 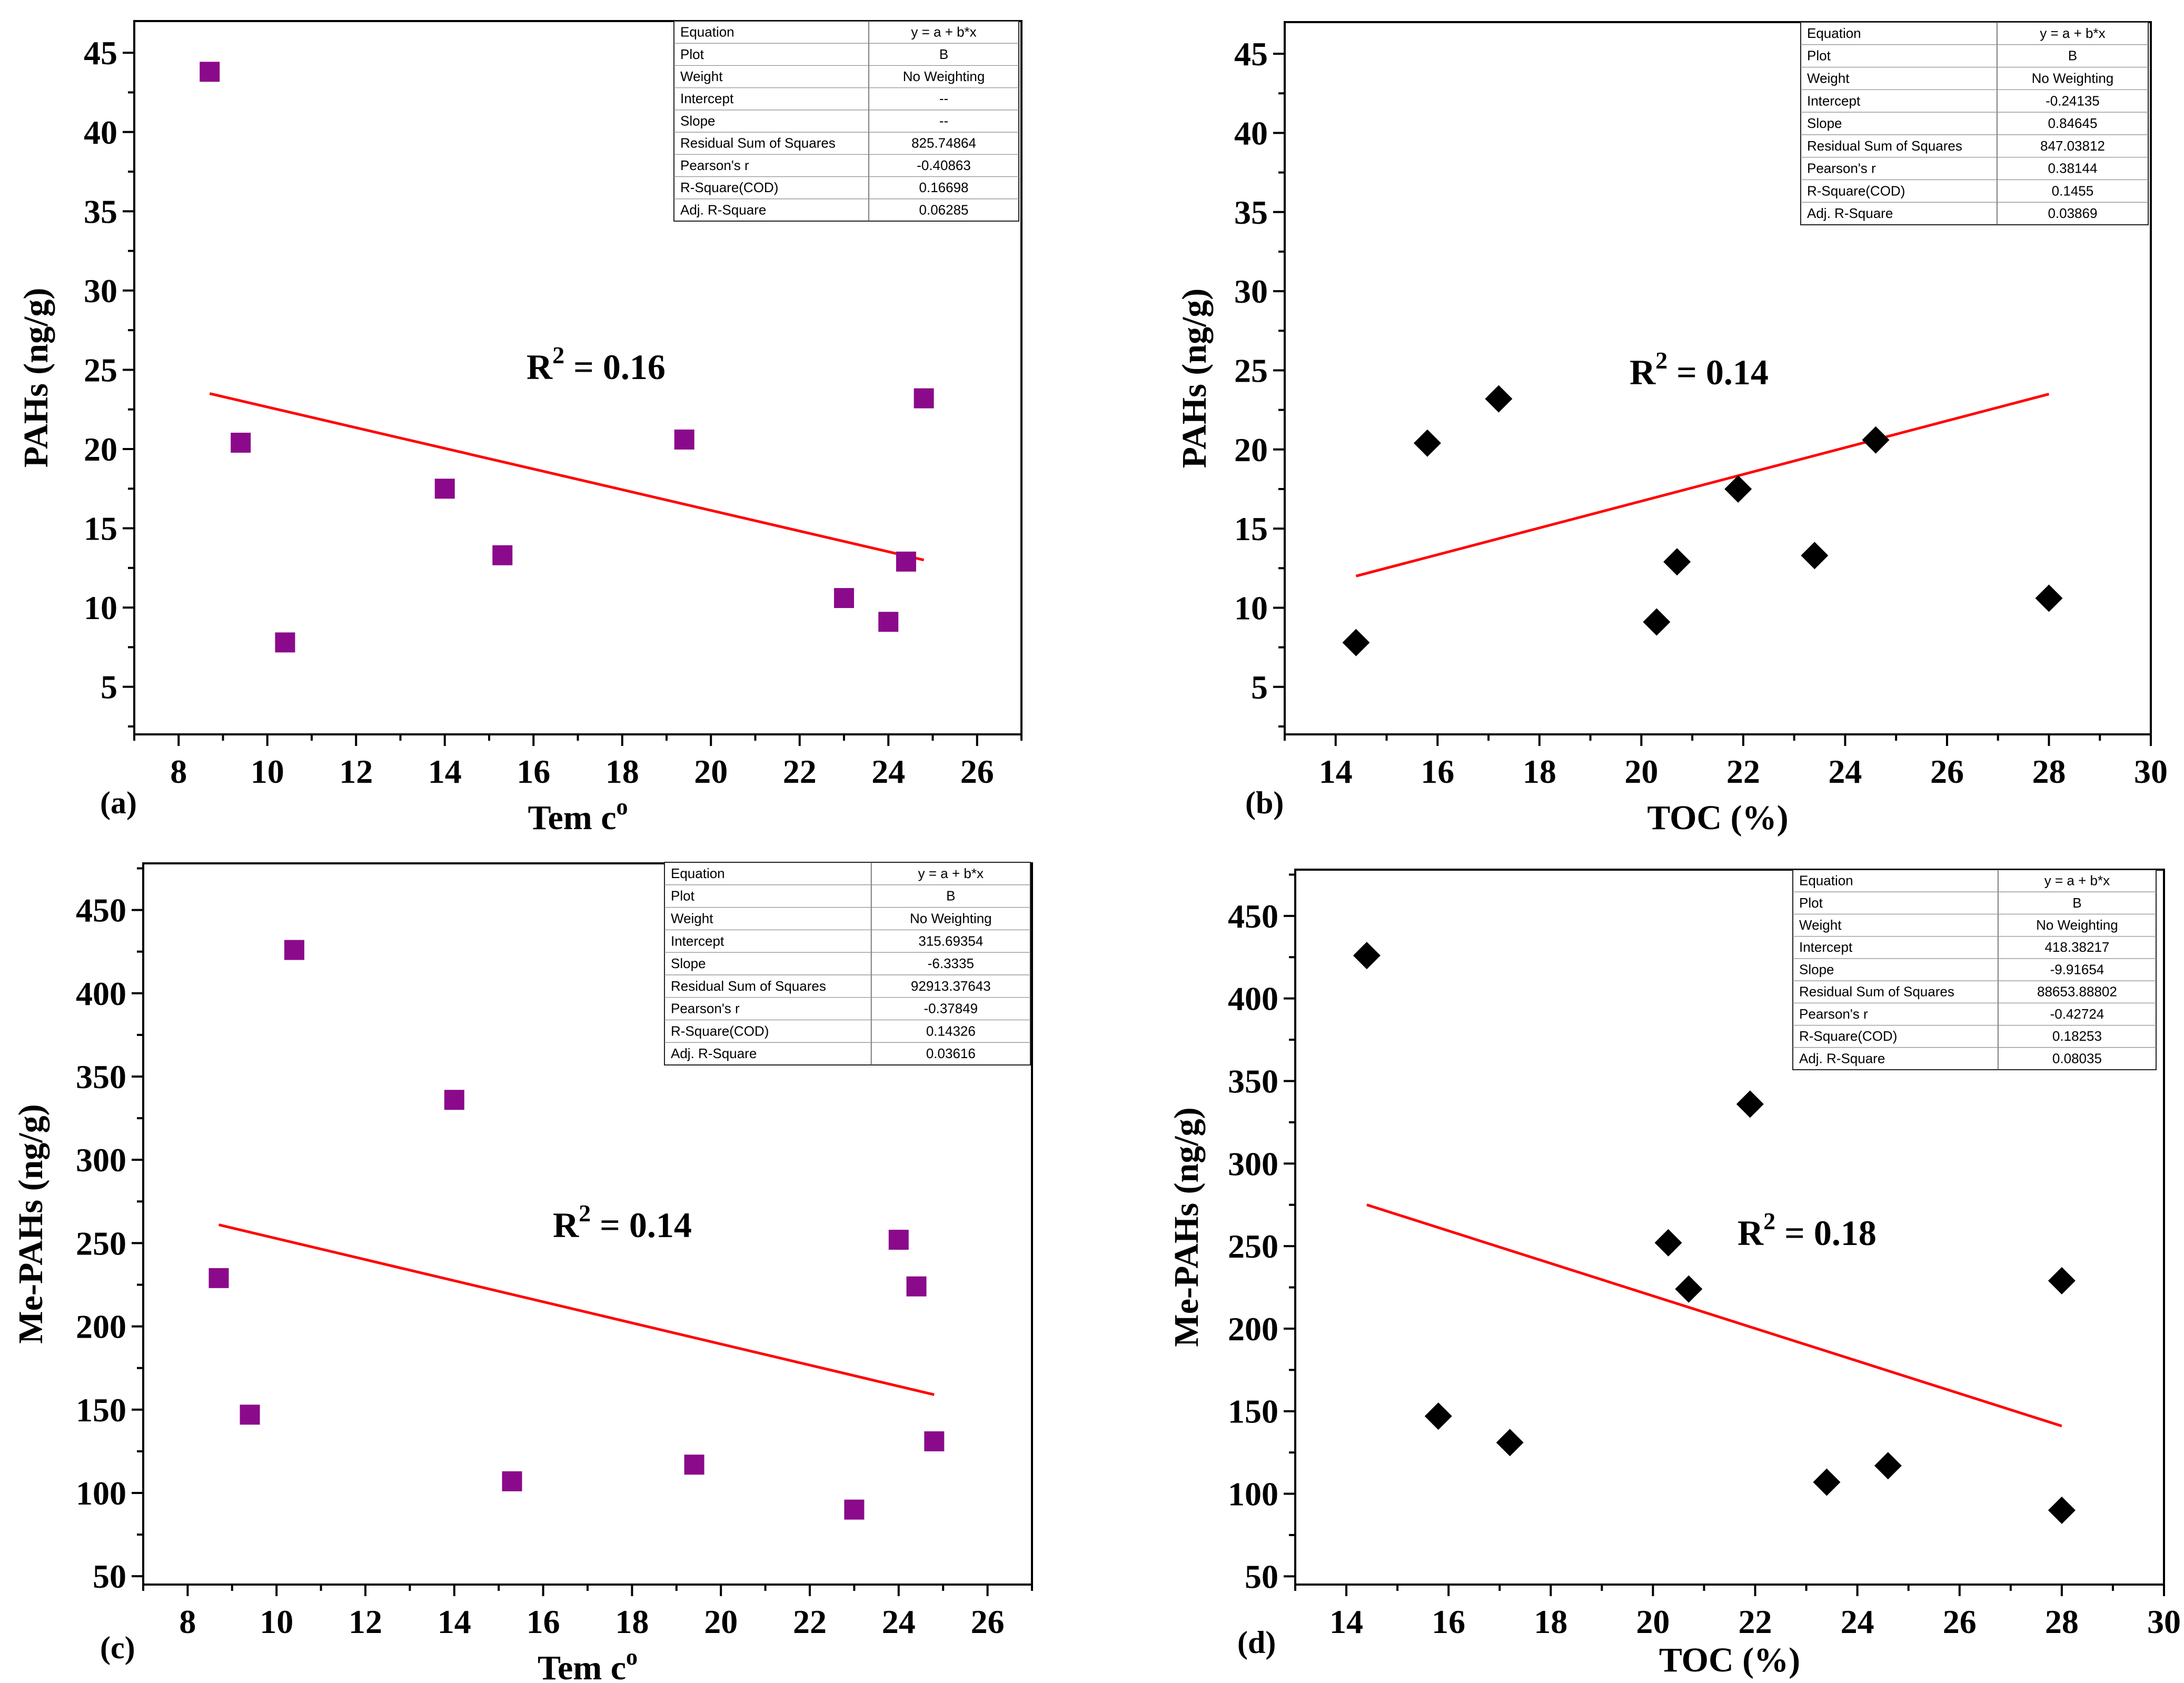 I want to click on y-tick-label: 15, so click(x=100, y=528).